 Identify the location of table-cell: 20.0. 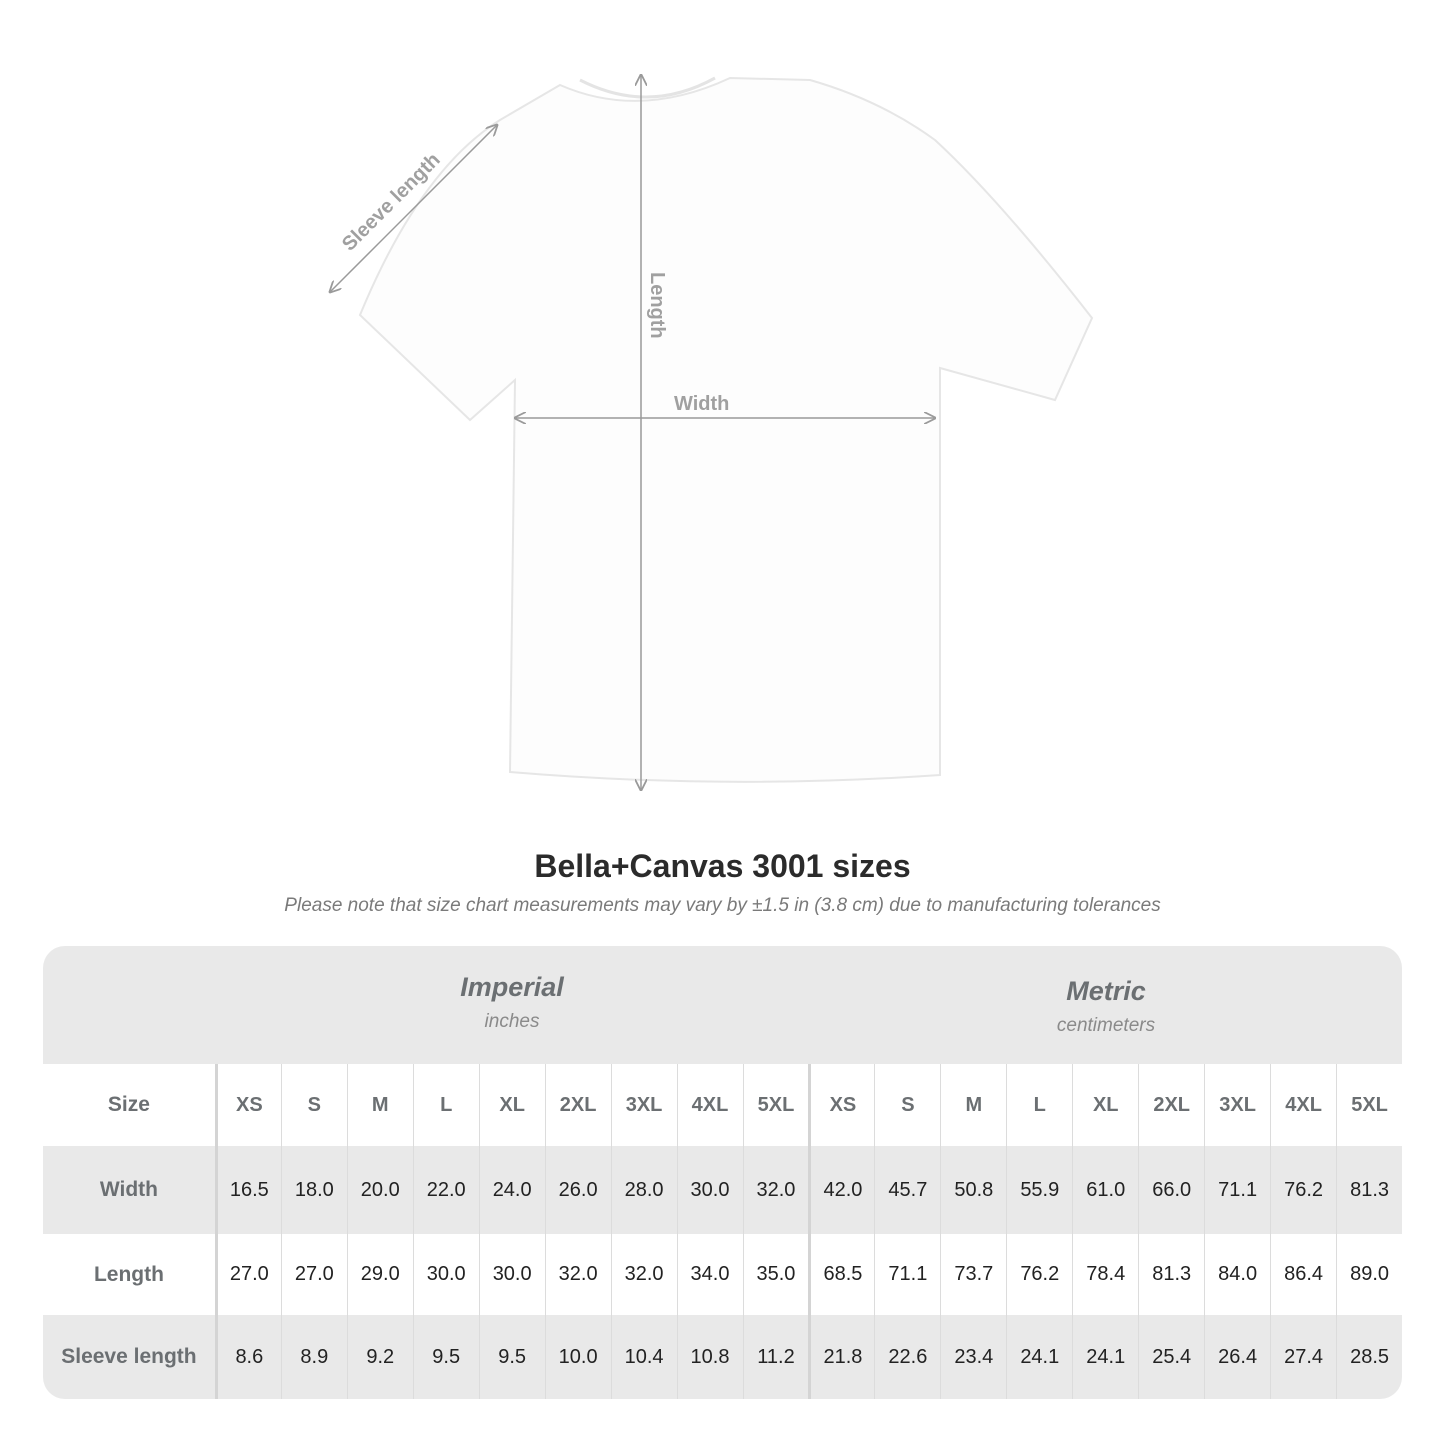
(379, 1190).